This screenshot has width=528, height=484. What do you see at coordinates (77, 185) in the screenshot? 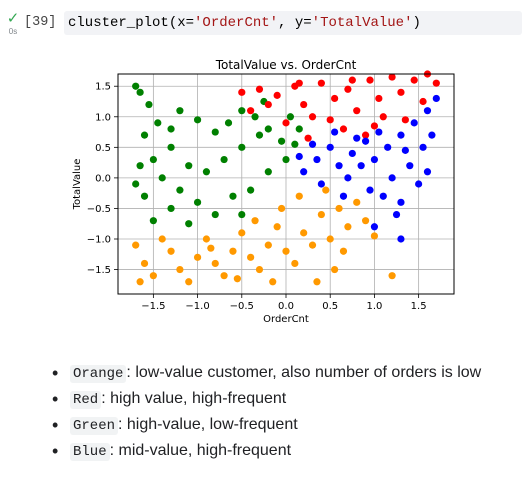
I see `y-axis-label: TotalValue` at bounding box center [77, 185].